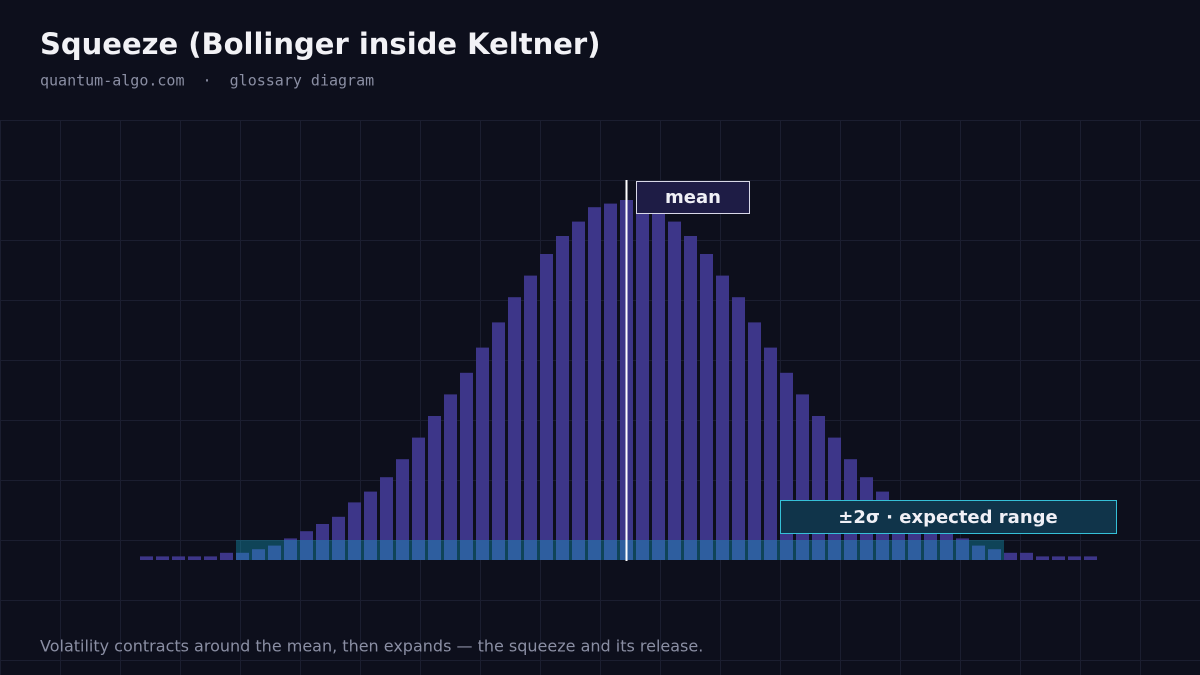  I want to click on mean-label: mean, so click(693, 197).